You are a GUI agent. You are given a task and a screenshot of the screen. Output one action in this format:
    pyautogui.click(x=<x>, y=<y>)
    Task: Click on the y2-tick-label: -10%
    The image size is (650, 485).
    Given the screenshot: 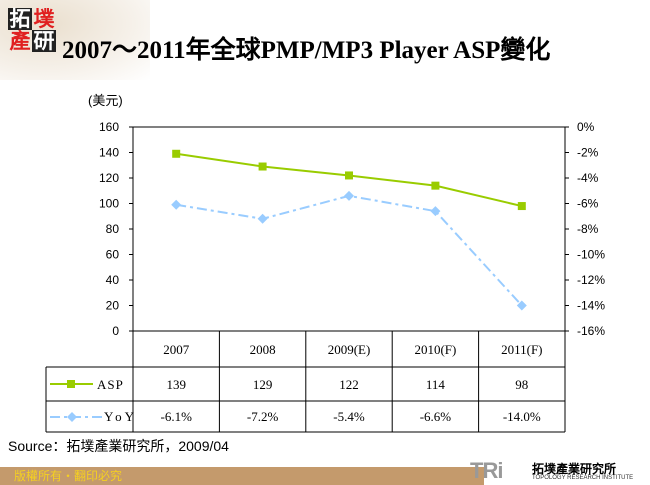 What is the action you would take?
    pyautogui.click(x=591, y=255)
    